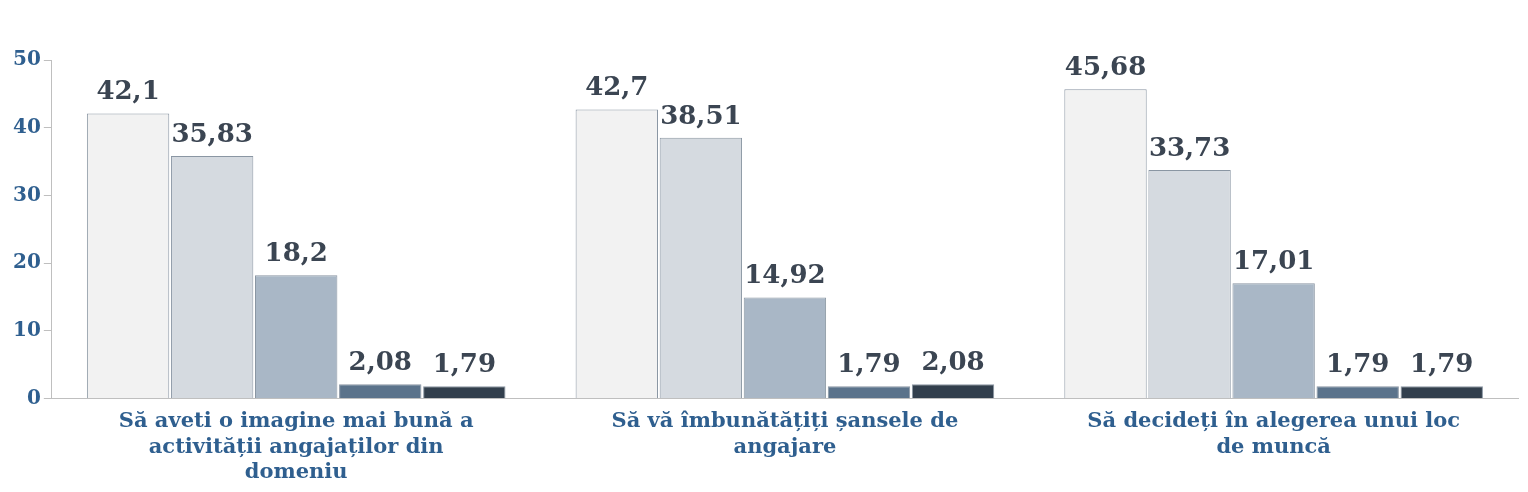  What do you see at coordinates (1189, 146) in the screenshot?
I see `data-label: 33,73` at bounding box center [1189, 146].